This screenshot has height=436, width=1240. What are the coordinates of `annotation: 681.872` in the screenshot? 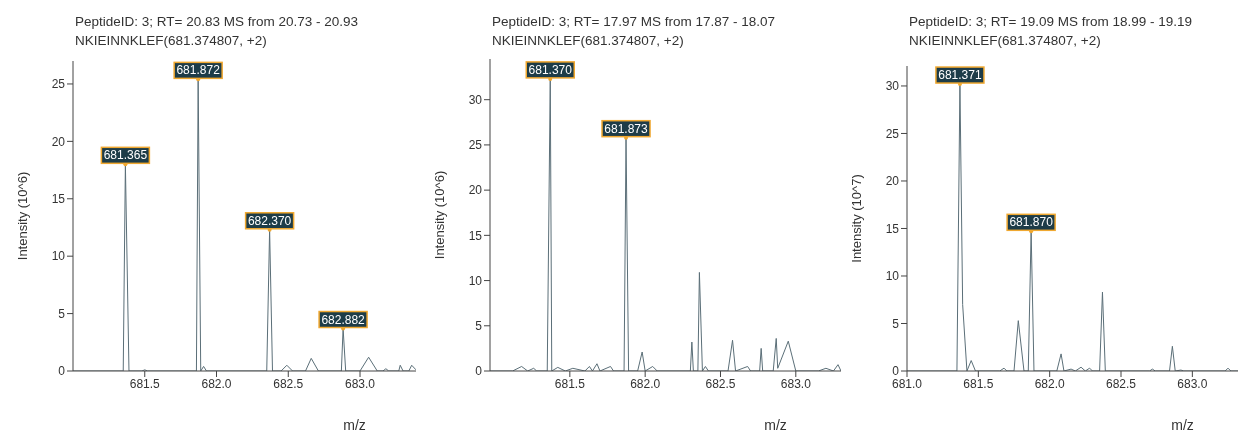 It's located at (198, 70).